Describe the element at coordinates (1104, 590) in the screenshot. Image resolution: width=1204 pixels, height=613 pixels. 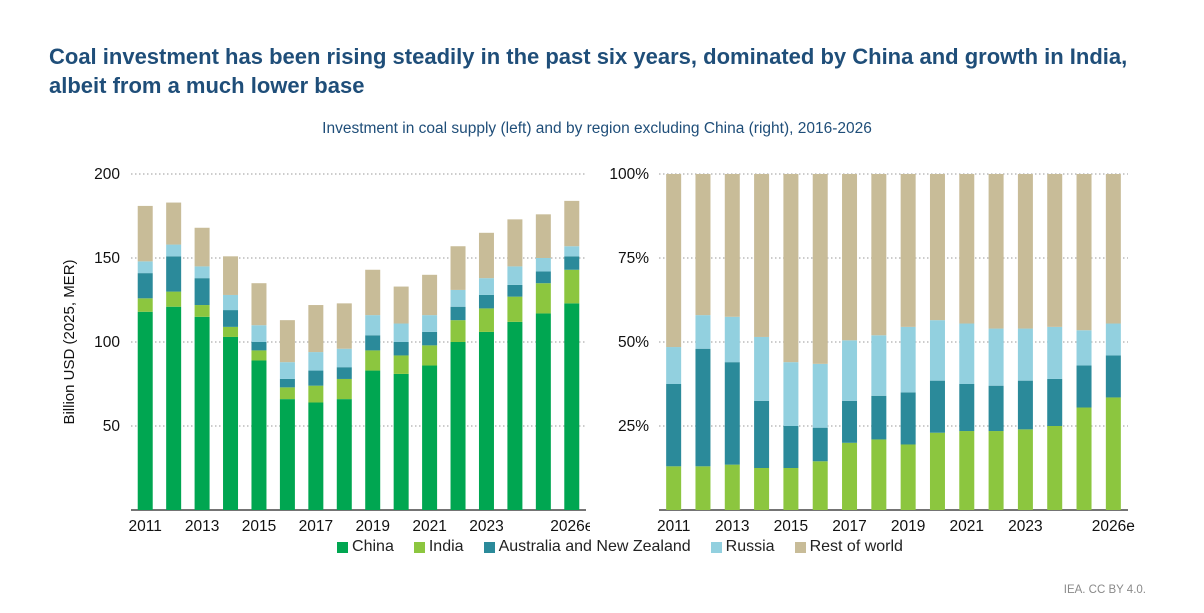
I see `source-note: IEA. CC BY 4.0.` at that location.